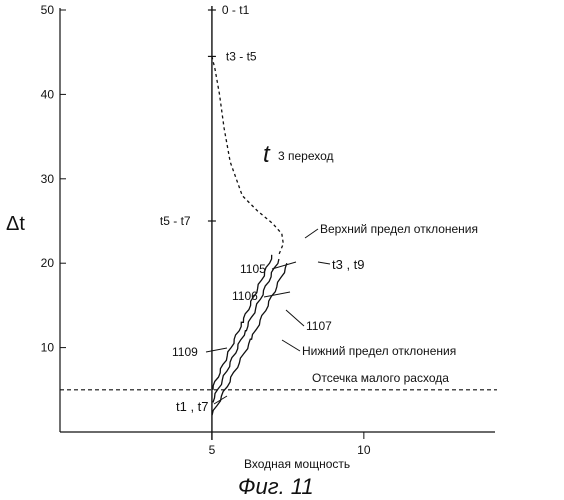 The image size is (564, 500). Describe the element at coordinates (247, 155) in the screenshot. I see `series-transition-dashed` at that location.